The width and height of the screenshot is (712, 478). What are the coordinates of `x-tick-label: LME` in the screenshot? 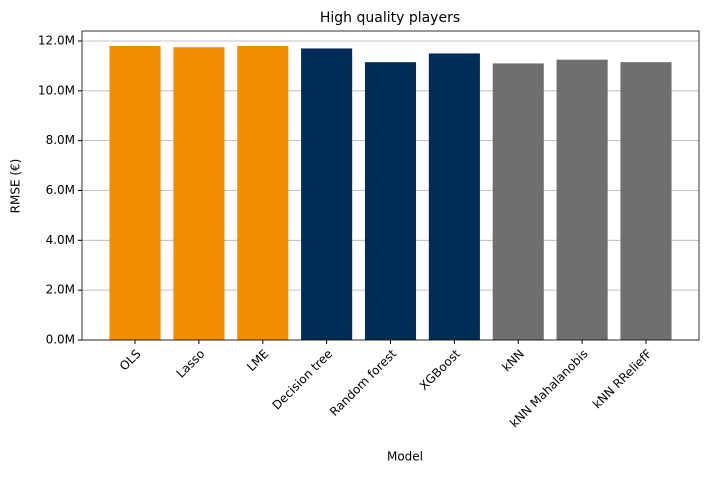 It's located at (257, 360).